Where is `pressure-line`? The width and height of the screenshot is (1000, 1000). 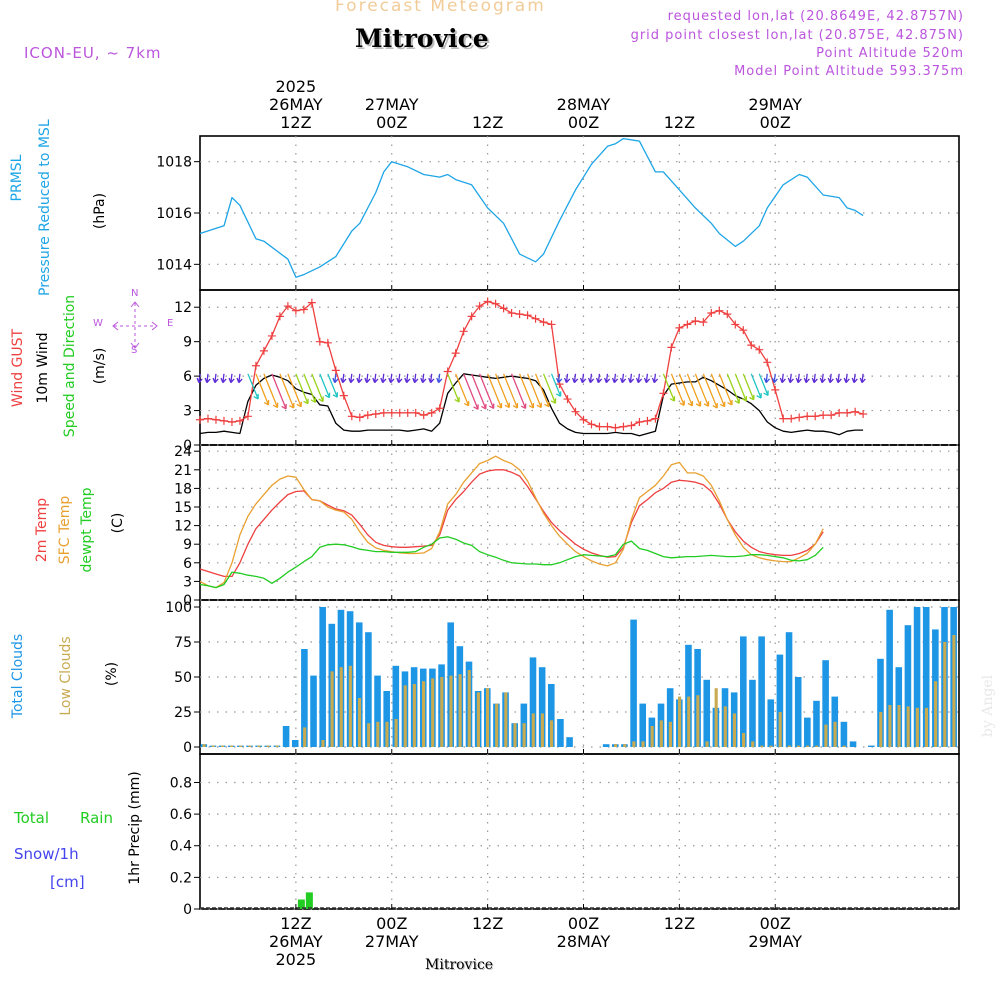 pressure-line is located at coordinates (531, 207).